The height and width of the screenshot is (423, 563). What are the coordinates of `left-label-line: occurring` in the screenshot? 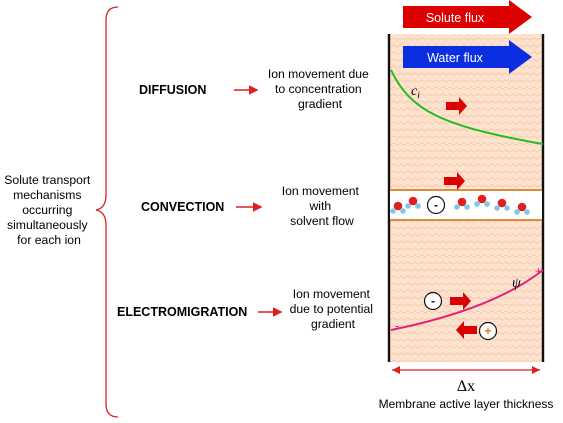 It's located at (47, 210).